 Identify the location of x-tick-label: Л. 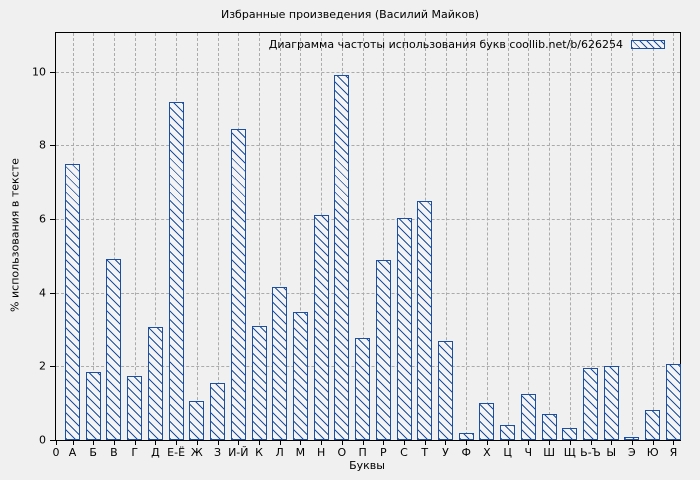
(279, 452).